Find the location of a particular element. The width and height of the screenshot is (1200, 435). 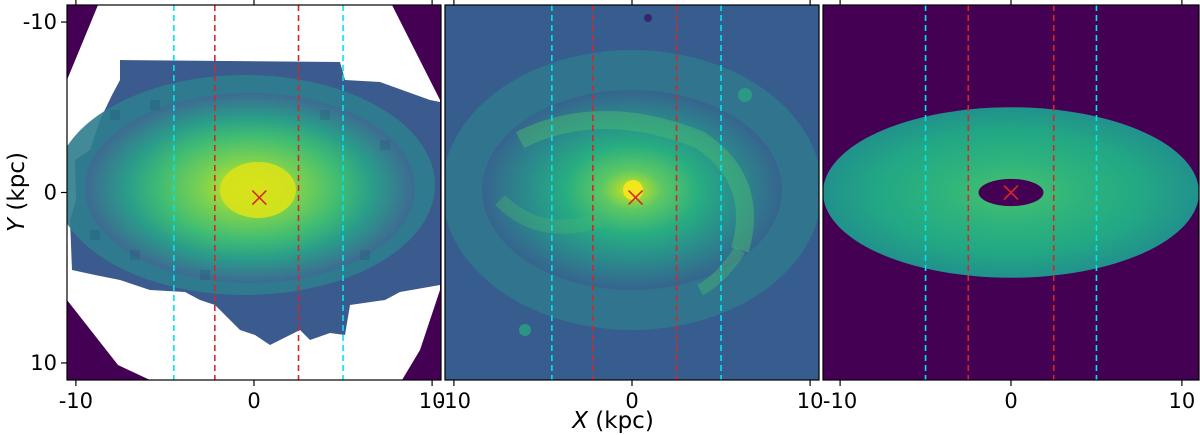

panel-middle-center-marker is located at coordinates (635, 198).